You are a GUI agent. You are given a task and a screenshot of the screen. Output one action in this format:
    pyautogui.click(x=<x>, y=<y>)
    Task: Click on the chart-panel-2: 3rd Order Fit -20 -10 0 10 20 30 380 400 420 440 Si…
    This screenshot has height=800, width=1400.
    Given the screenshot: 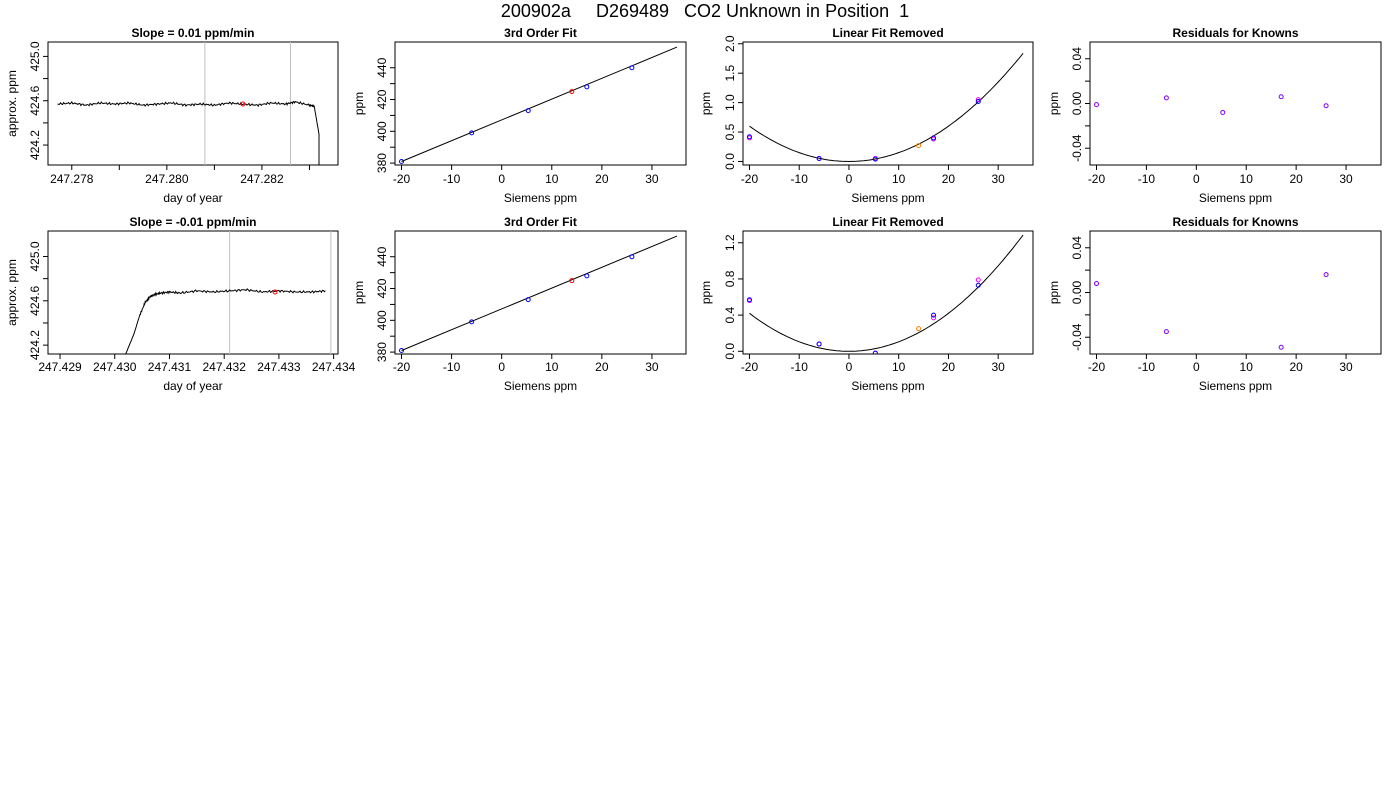 What is the action you would take?
    pyautogui.click(x=519, y=115)
    